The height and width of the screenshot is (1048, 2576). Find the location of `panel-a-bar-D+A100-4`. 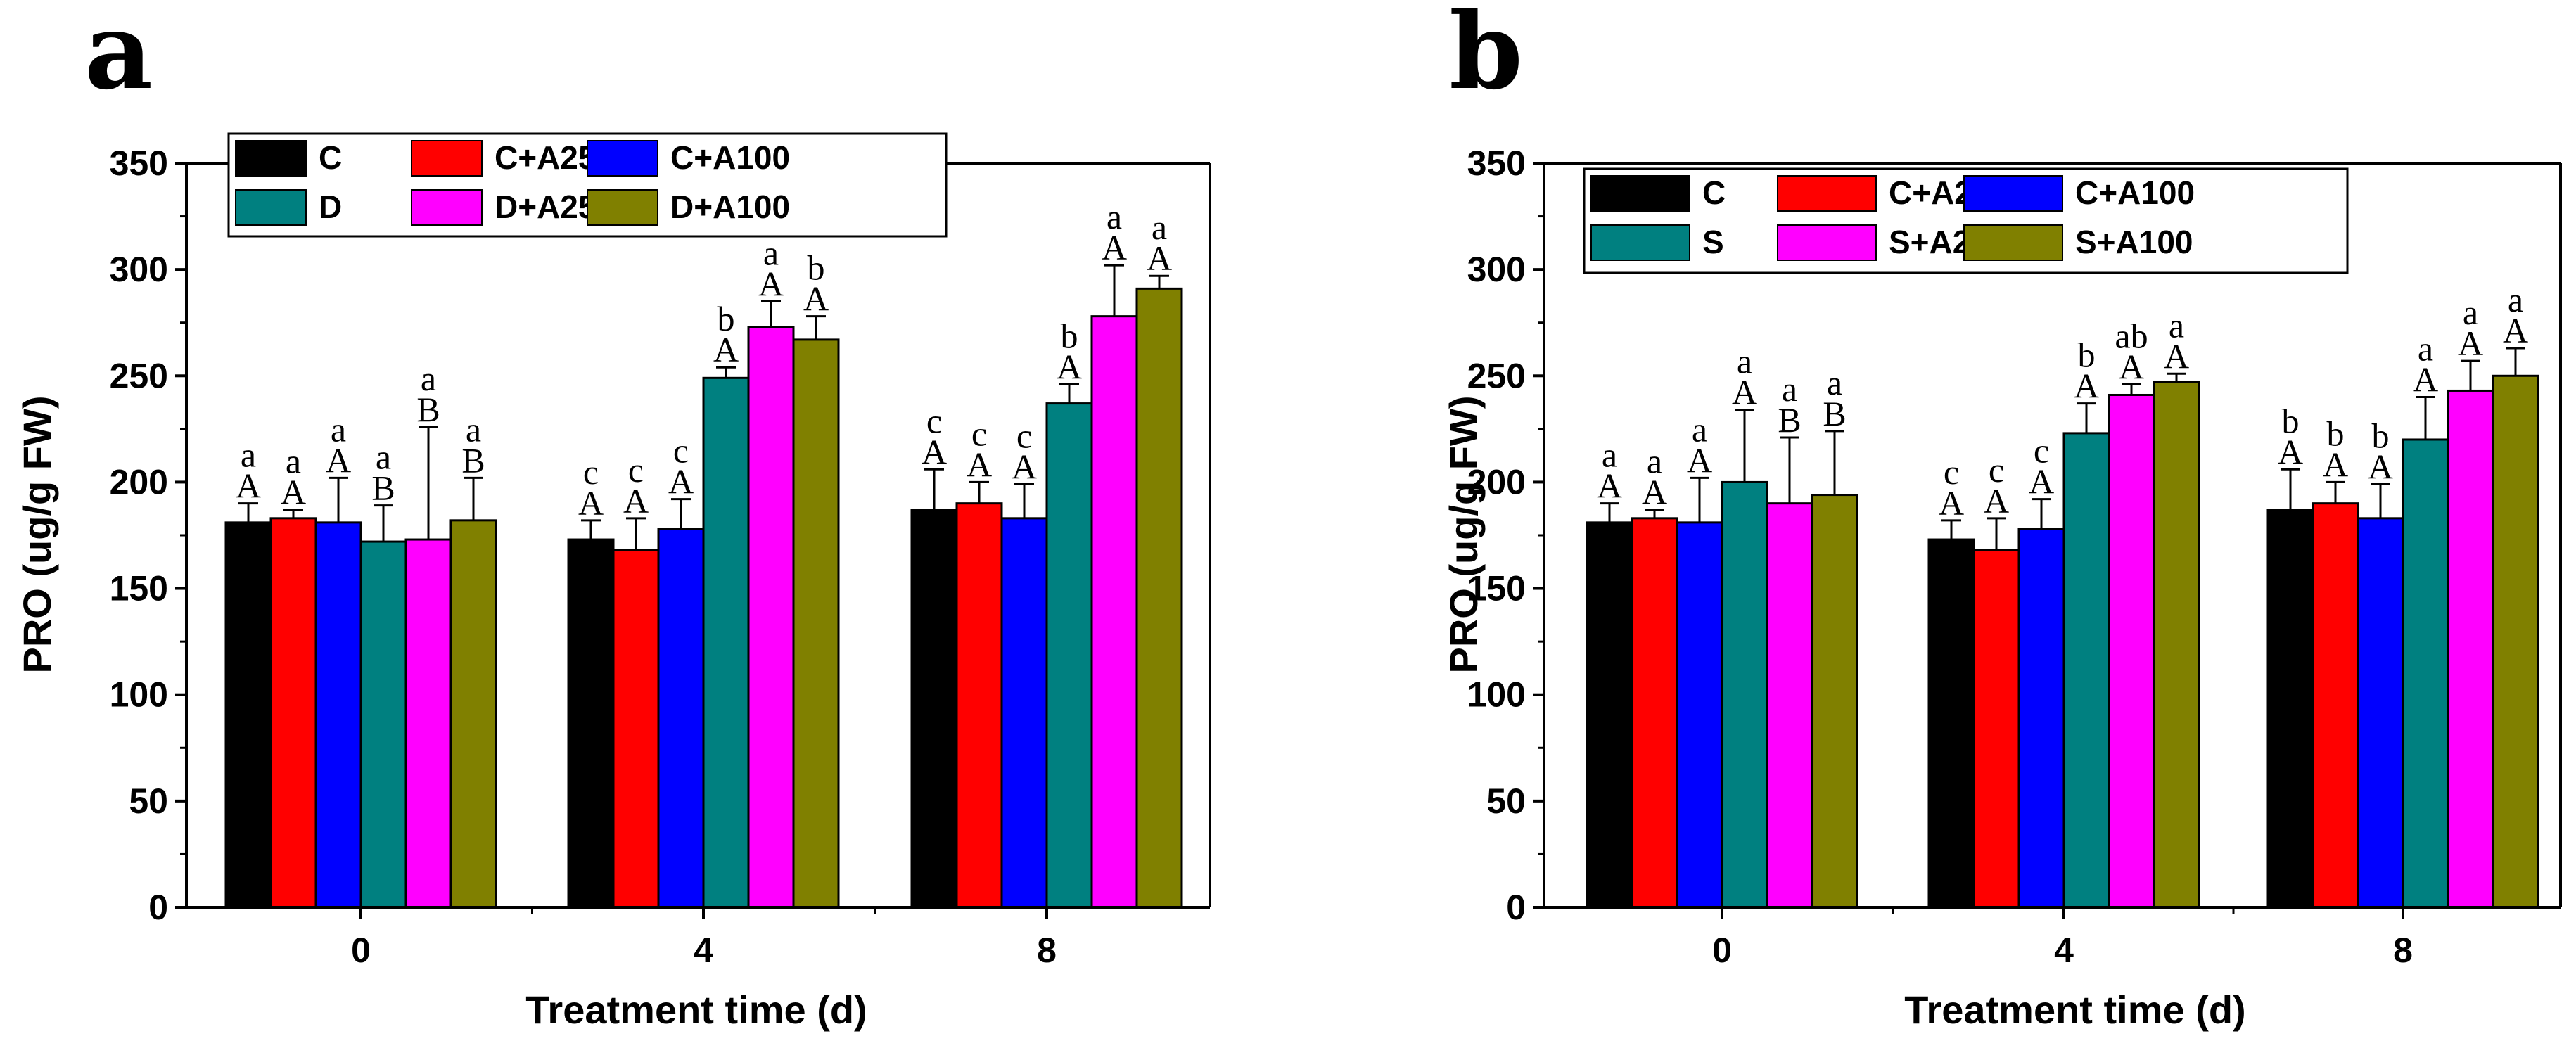

panel-a-bar-D+A100-4 is located at coordinates (816, 623).